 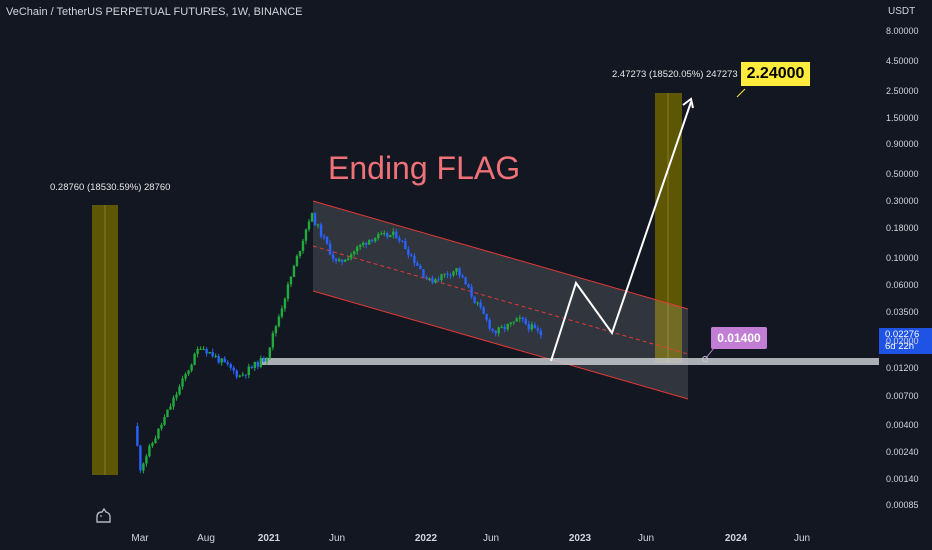 I want to click on chart-title: Ending FLAG, so click(x=424, y=168).